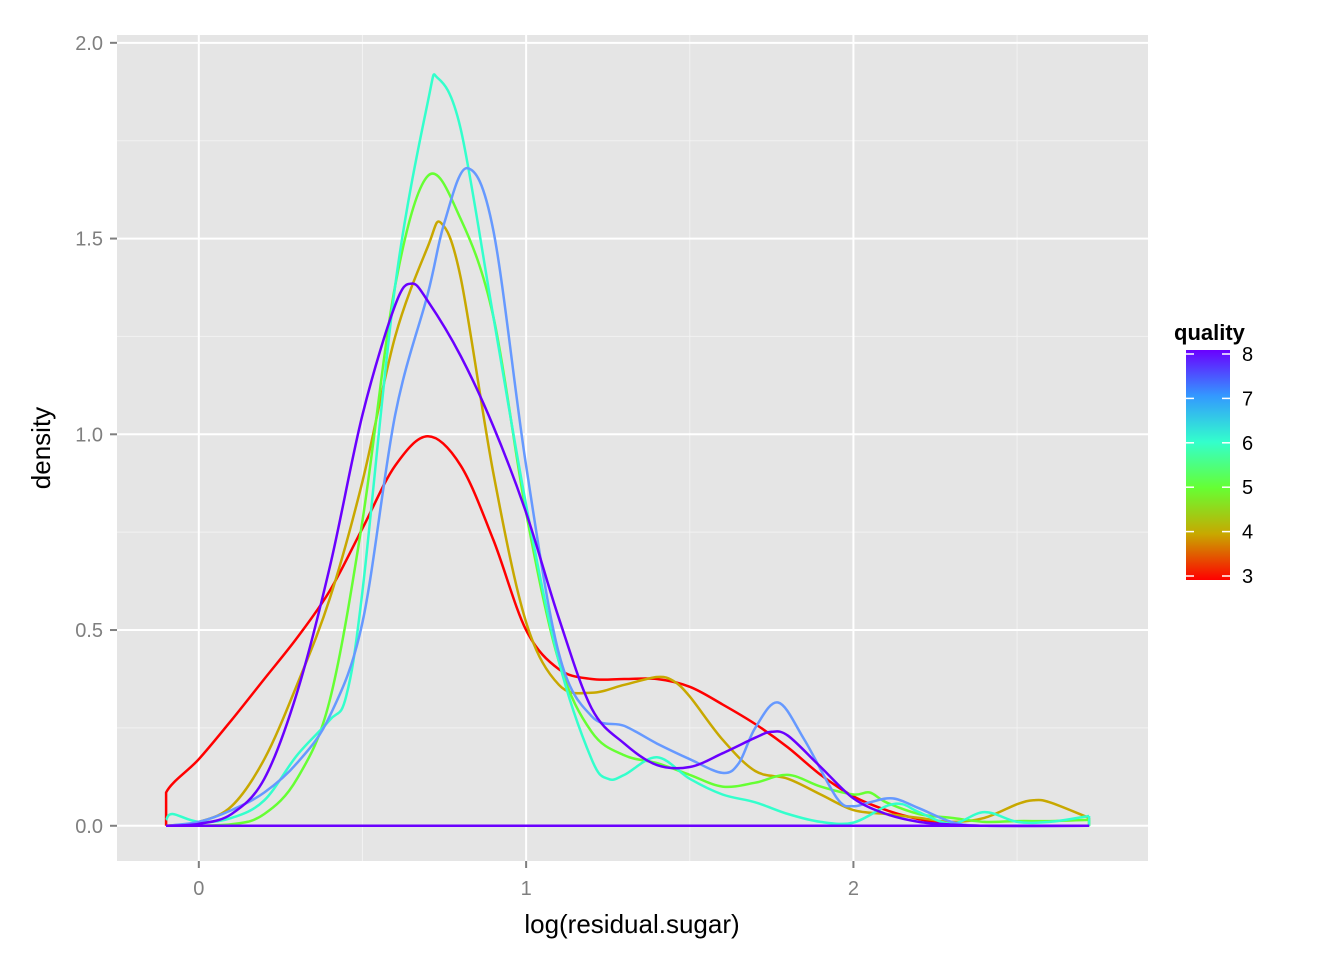  I want to click on x-tick-label: 1, so click(526, 889).